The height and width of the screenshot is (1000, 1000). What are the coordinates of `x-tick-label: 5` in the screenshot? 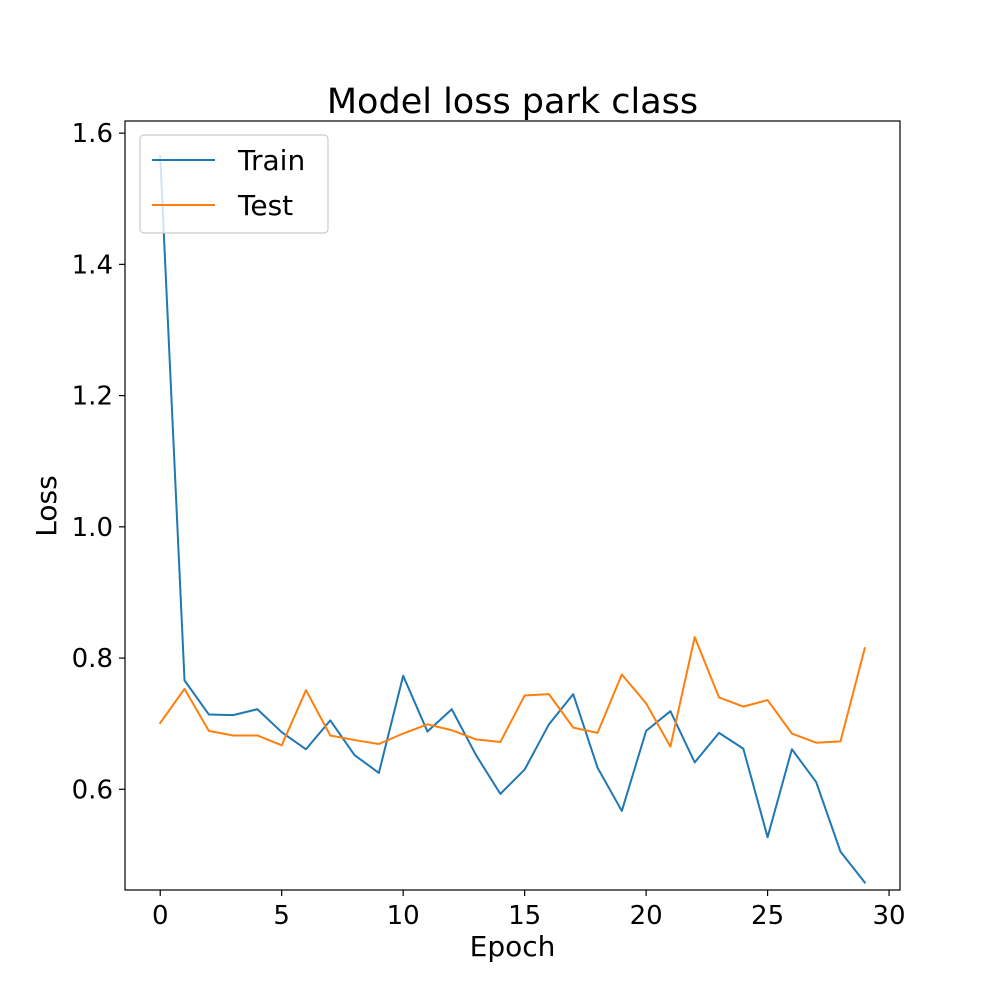 It's located at (281, 916).